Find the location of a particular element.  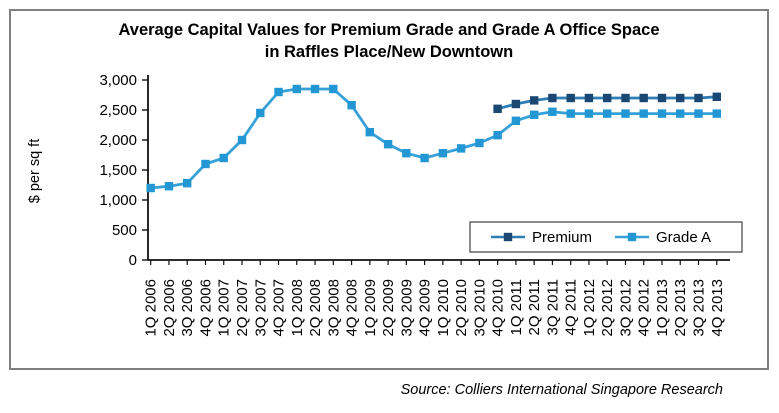

x-tick-label: 4Q 2012 is located at coordinates (644, 308).